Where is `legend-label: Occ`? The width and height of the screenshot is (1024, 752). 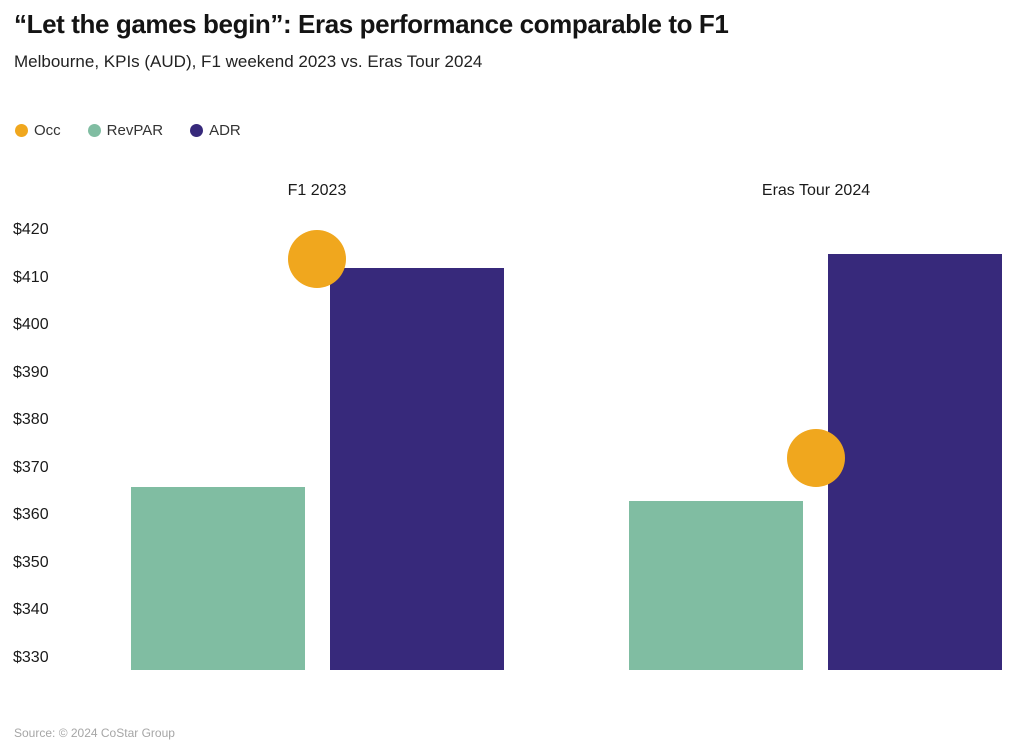 legend-label: Occ is located at coordinates (47, 130).